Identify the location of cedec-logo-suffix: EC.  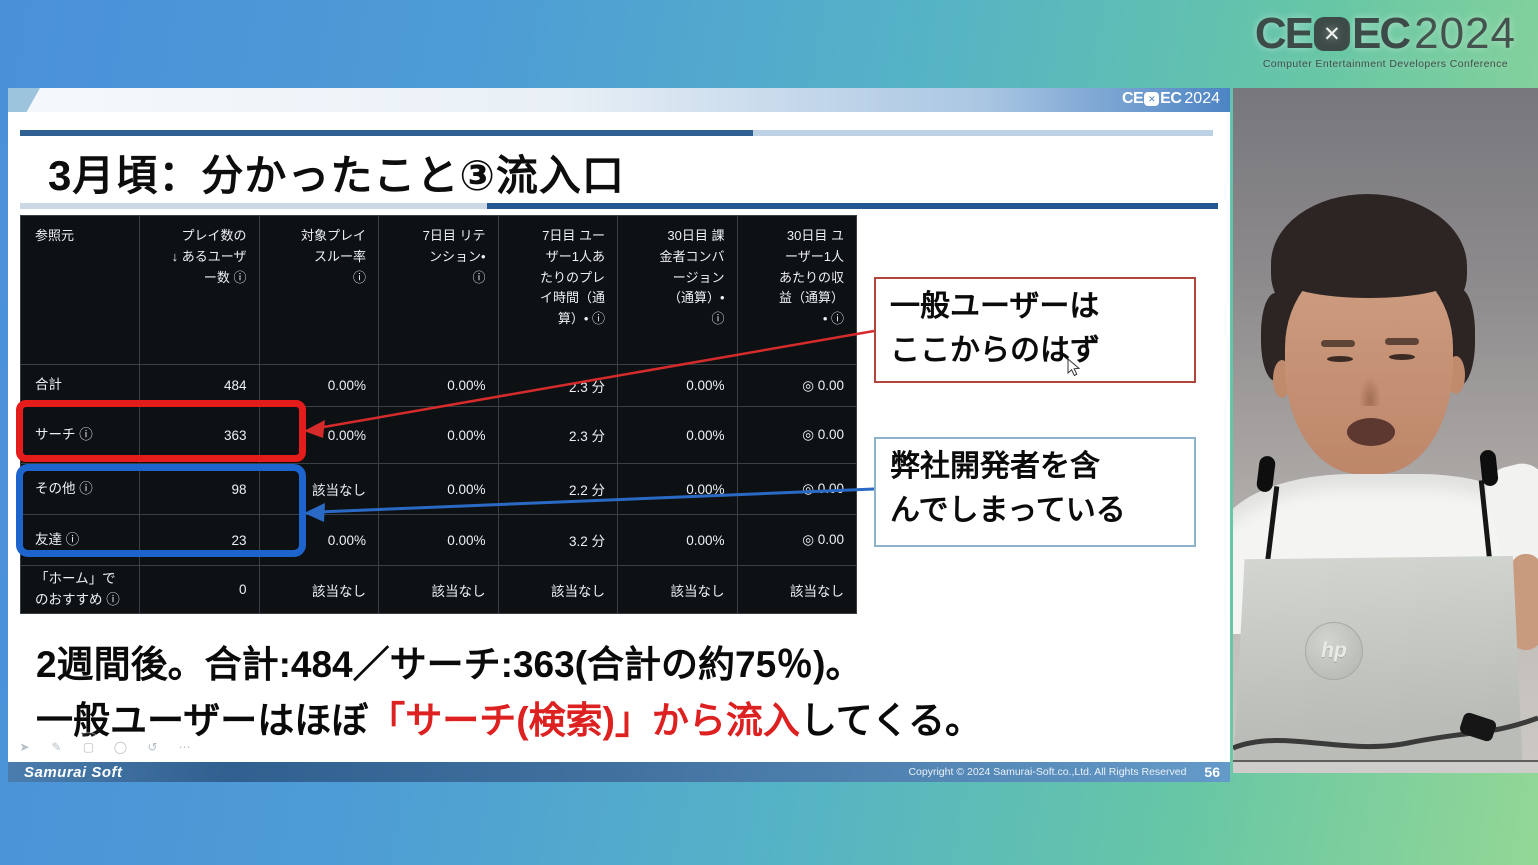
(1381, 33).